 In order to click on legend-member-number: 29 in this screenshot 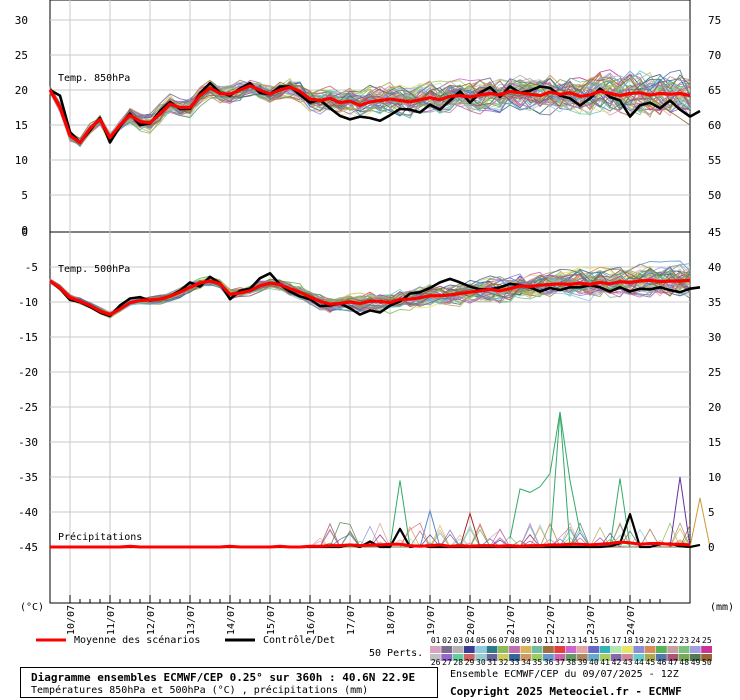, I will do `click(470, 662)`.